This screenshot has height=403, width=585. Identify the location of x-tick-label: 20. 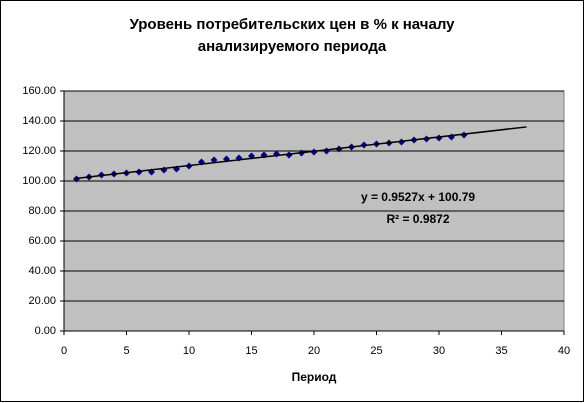
(314, 351).